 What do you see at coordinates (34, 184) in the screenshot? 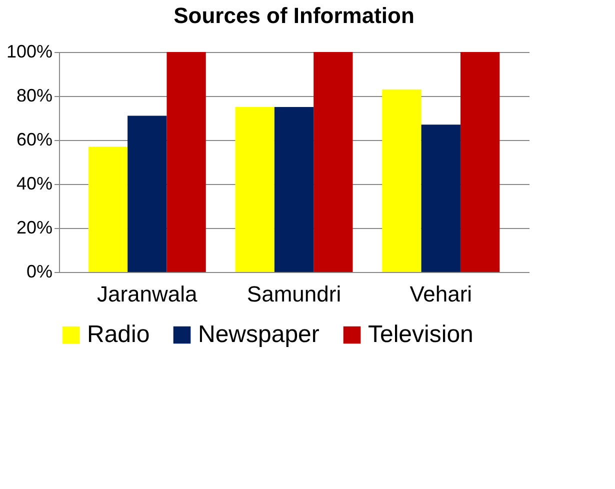
I see `y-tick-label: 40%` at bounding box center [34, 184].